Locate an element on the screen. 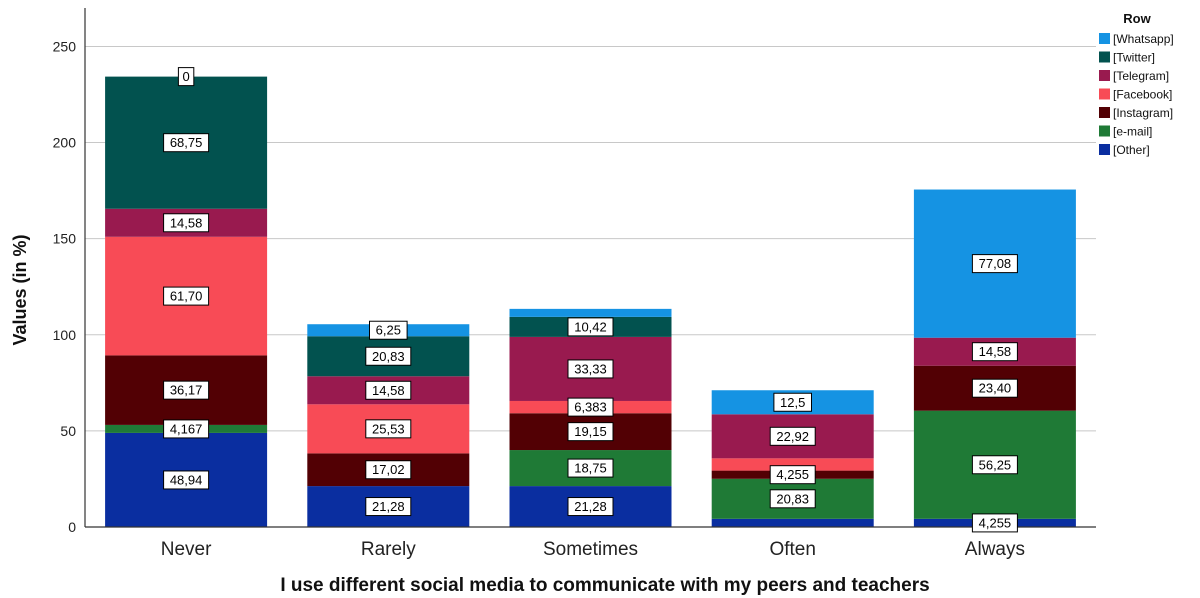 This screenshot has height=598, width=1200. label-rarely-instagram: 17,02 is located at coordinates (388, 470).